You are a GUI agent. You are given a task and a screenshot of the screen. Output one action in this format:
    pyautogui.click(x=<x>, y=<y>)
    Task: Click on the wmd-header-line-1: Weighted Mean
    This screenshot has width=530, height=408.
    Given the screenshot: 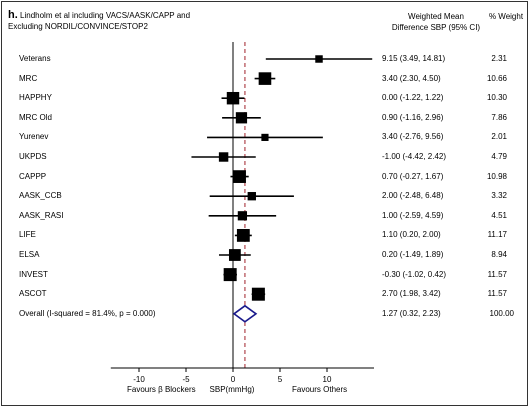 What is the action you would take?
    pyautogui.click(x=436, y=16)
    